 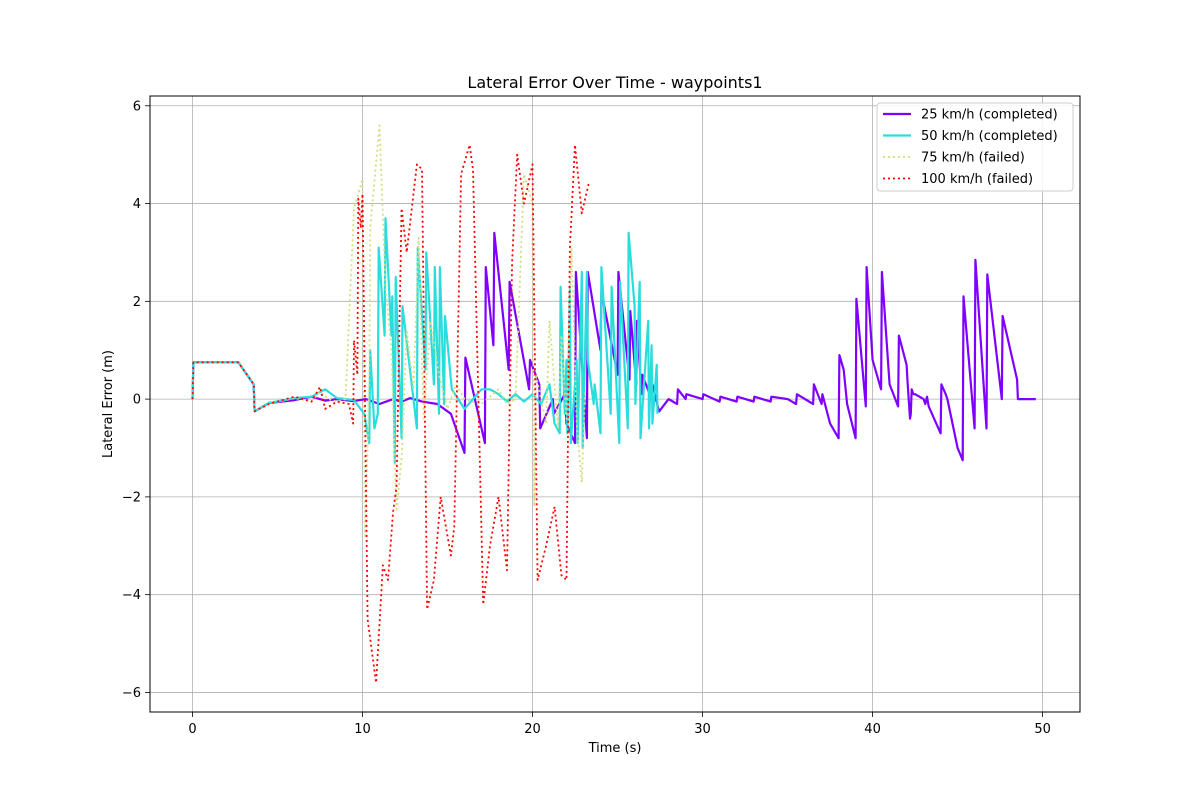 I want to click on y-tick-label: 6, so click(x=137, y=106).